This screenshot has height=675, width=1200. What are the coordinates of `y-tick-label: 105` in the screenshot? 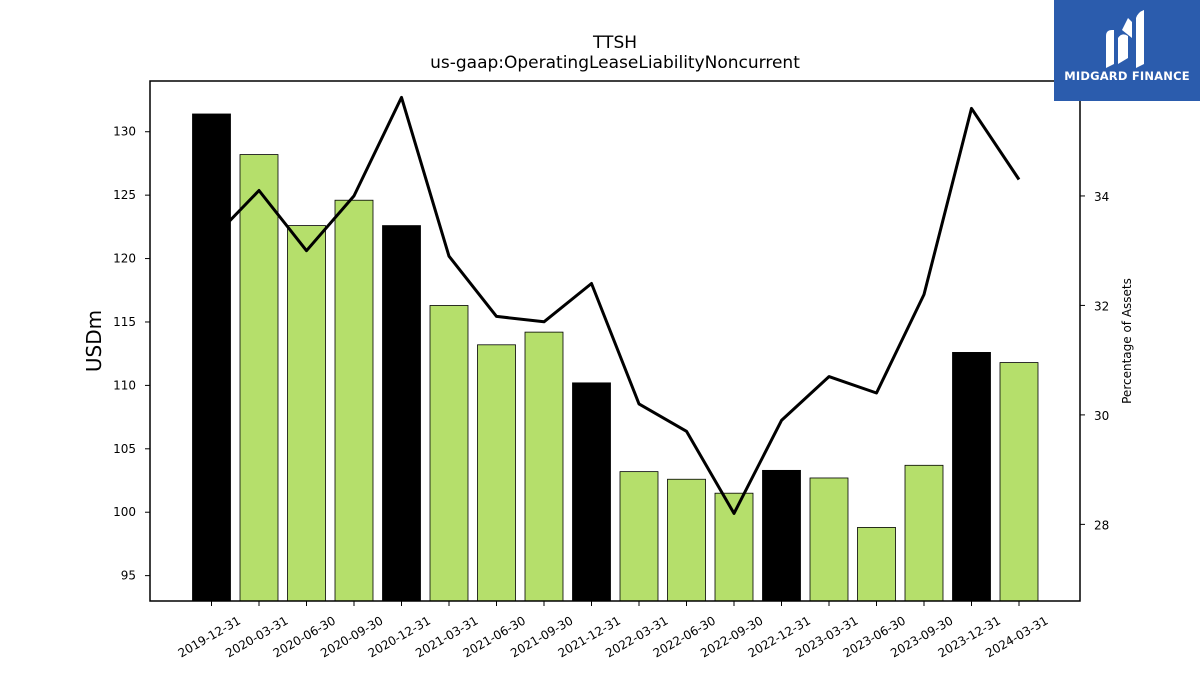 It's located at (124, 449).